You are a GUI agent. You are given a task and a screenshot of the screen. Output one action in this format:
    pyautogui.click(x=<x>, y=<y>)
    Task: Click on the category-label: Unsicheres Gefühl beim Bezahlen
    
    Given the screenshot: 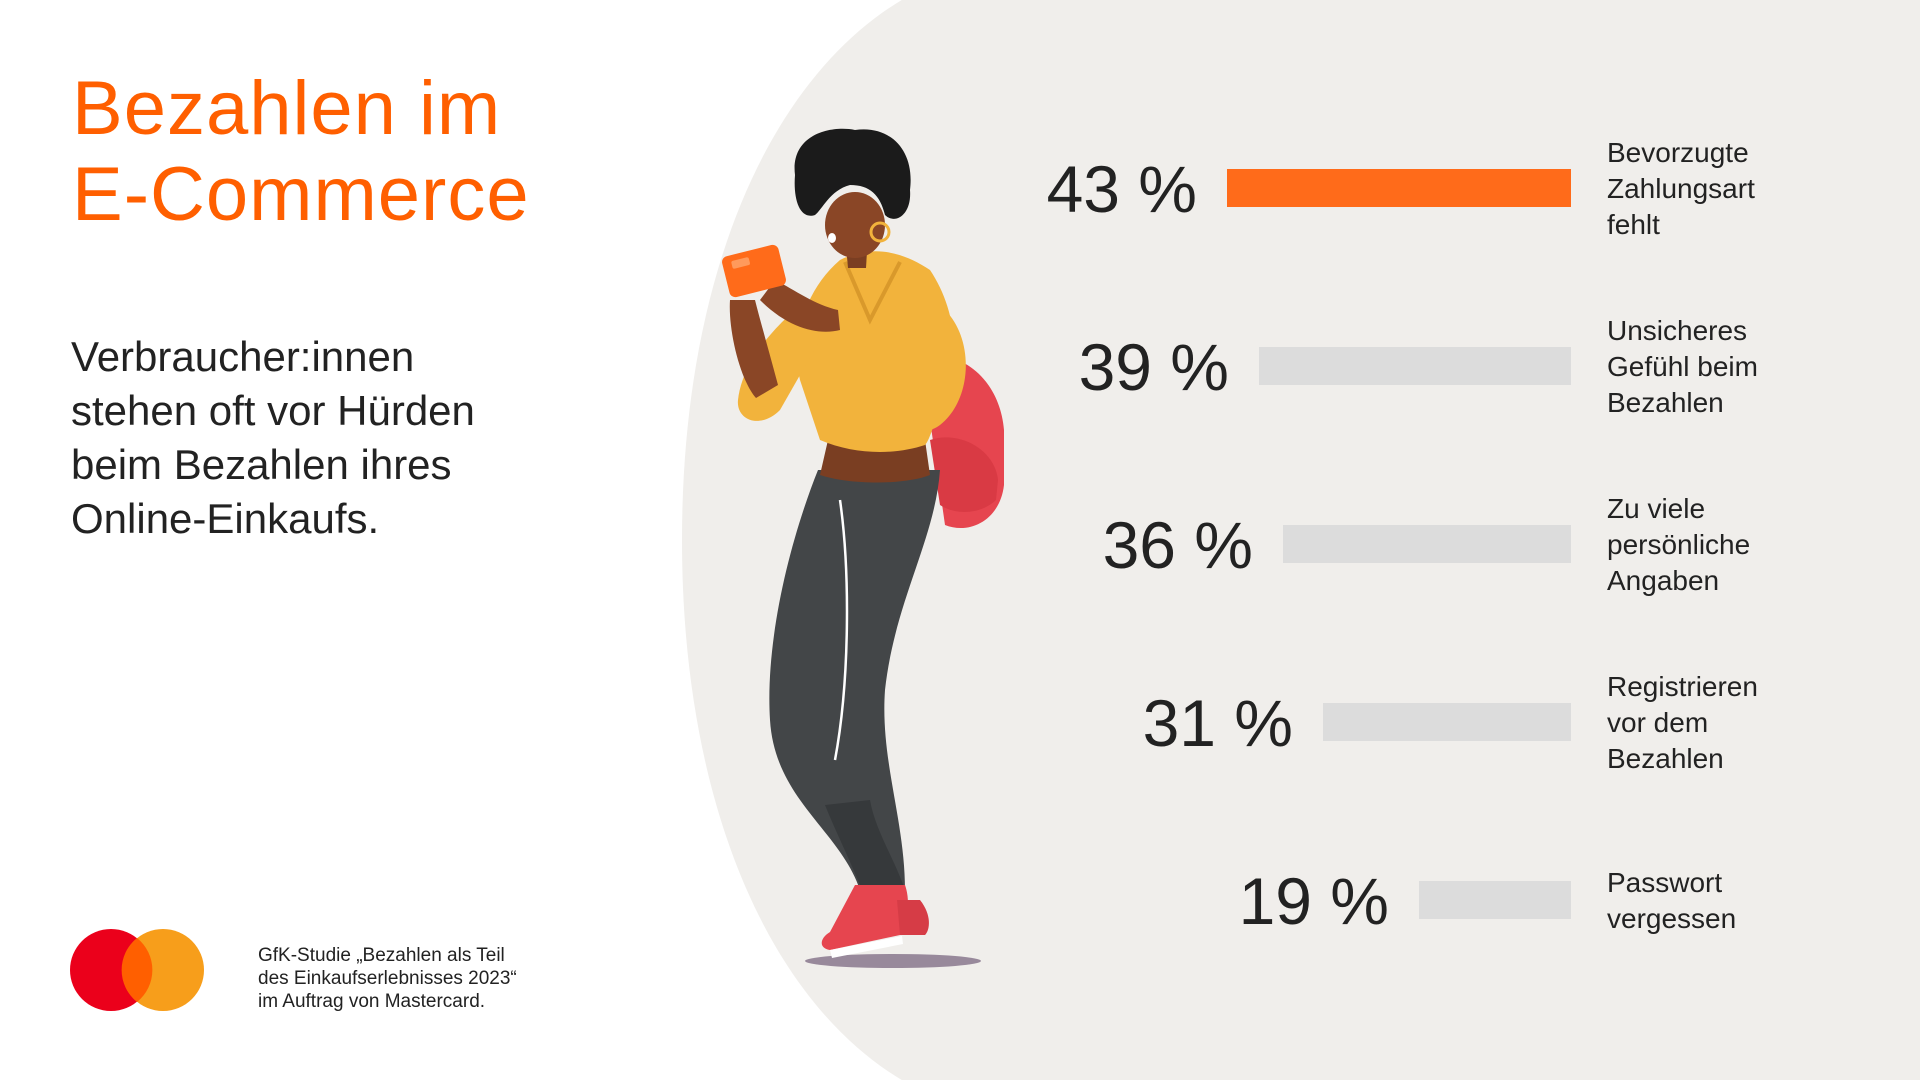 What is the action you would take?
    pyautogui.click(x=1682, y=366)
    